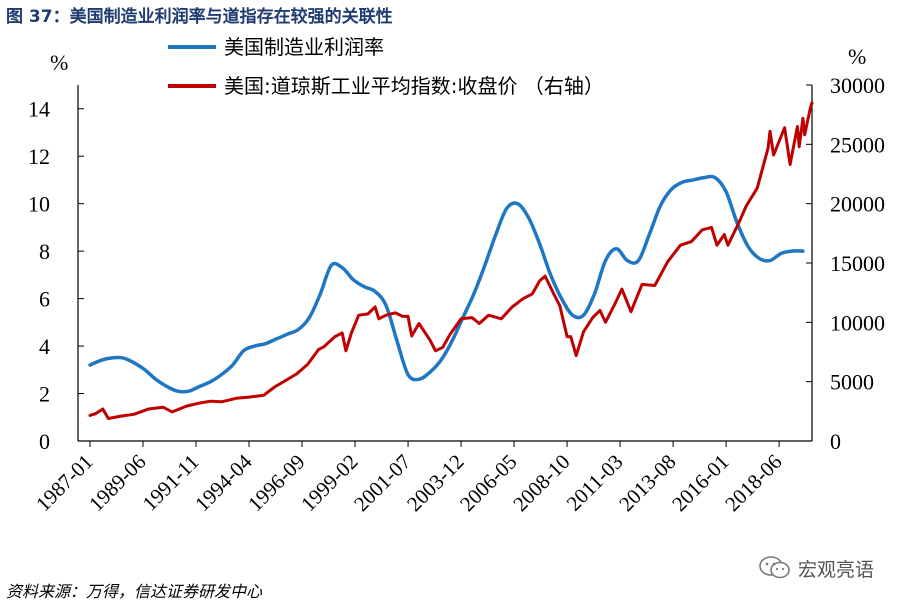 The height and width of the screenshot is (608, 920). I want to click on x-tick-label: 1987-01, so click(64, 483).